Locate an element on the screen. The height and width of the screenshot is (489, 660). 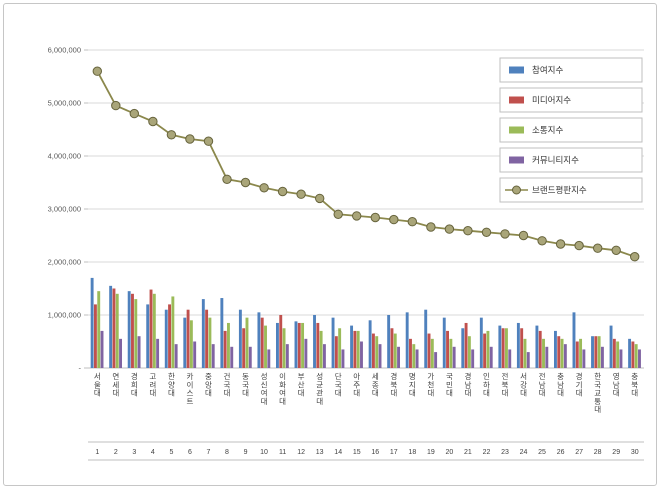
rank-label: 27 is located at coordinates (579, 452).